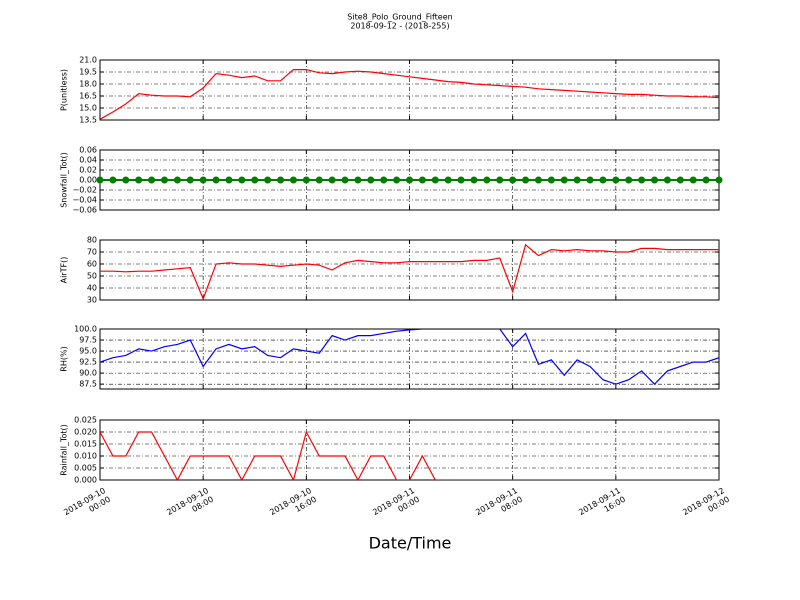  What do you see at coordinates (92, 240) in the screenshot?
I see `y-tick-label: 80` at bounding box center [92, 240].